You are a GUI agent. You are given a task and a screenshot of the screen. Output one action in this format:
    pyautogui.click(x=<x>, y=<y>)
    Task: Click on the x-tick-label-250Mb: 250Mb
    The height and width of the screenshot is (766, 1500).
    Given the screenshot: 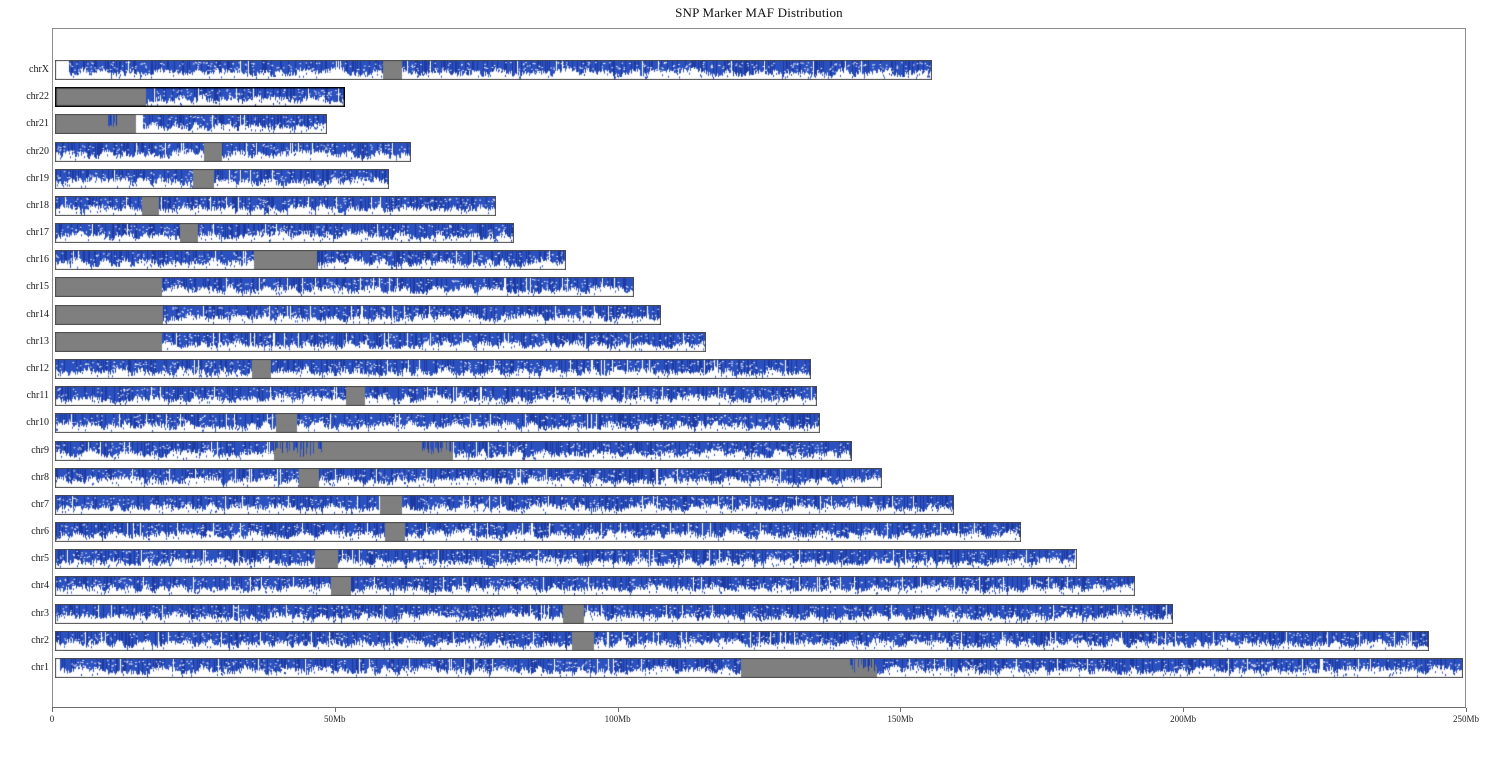 What is the action you would take?
    pyautogui.click(x=1465, y=719)
    